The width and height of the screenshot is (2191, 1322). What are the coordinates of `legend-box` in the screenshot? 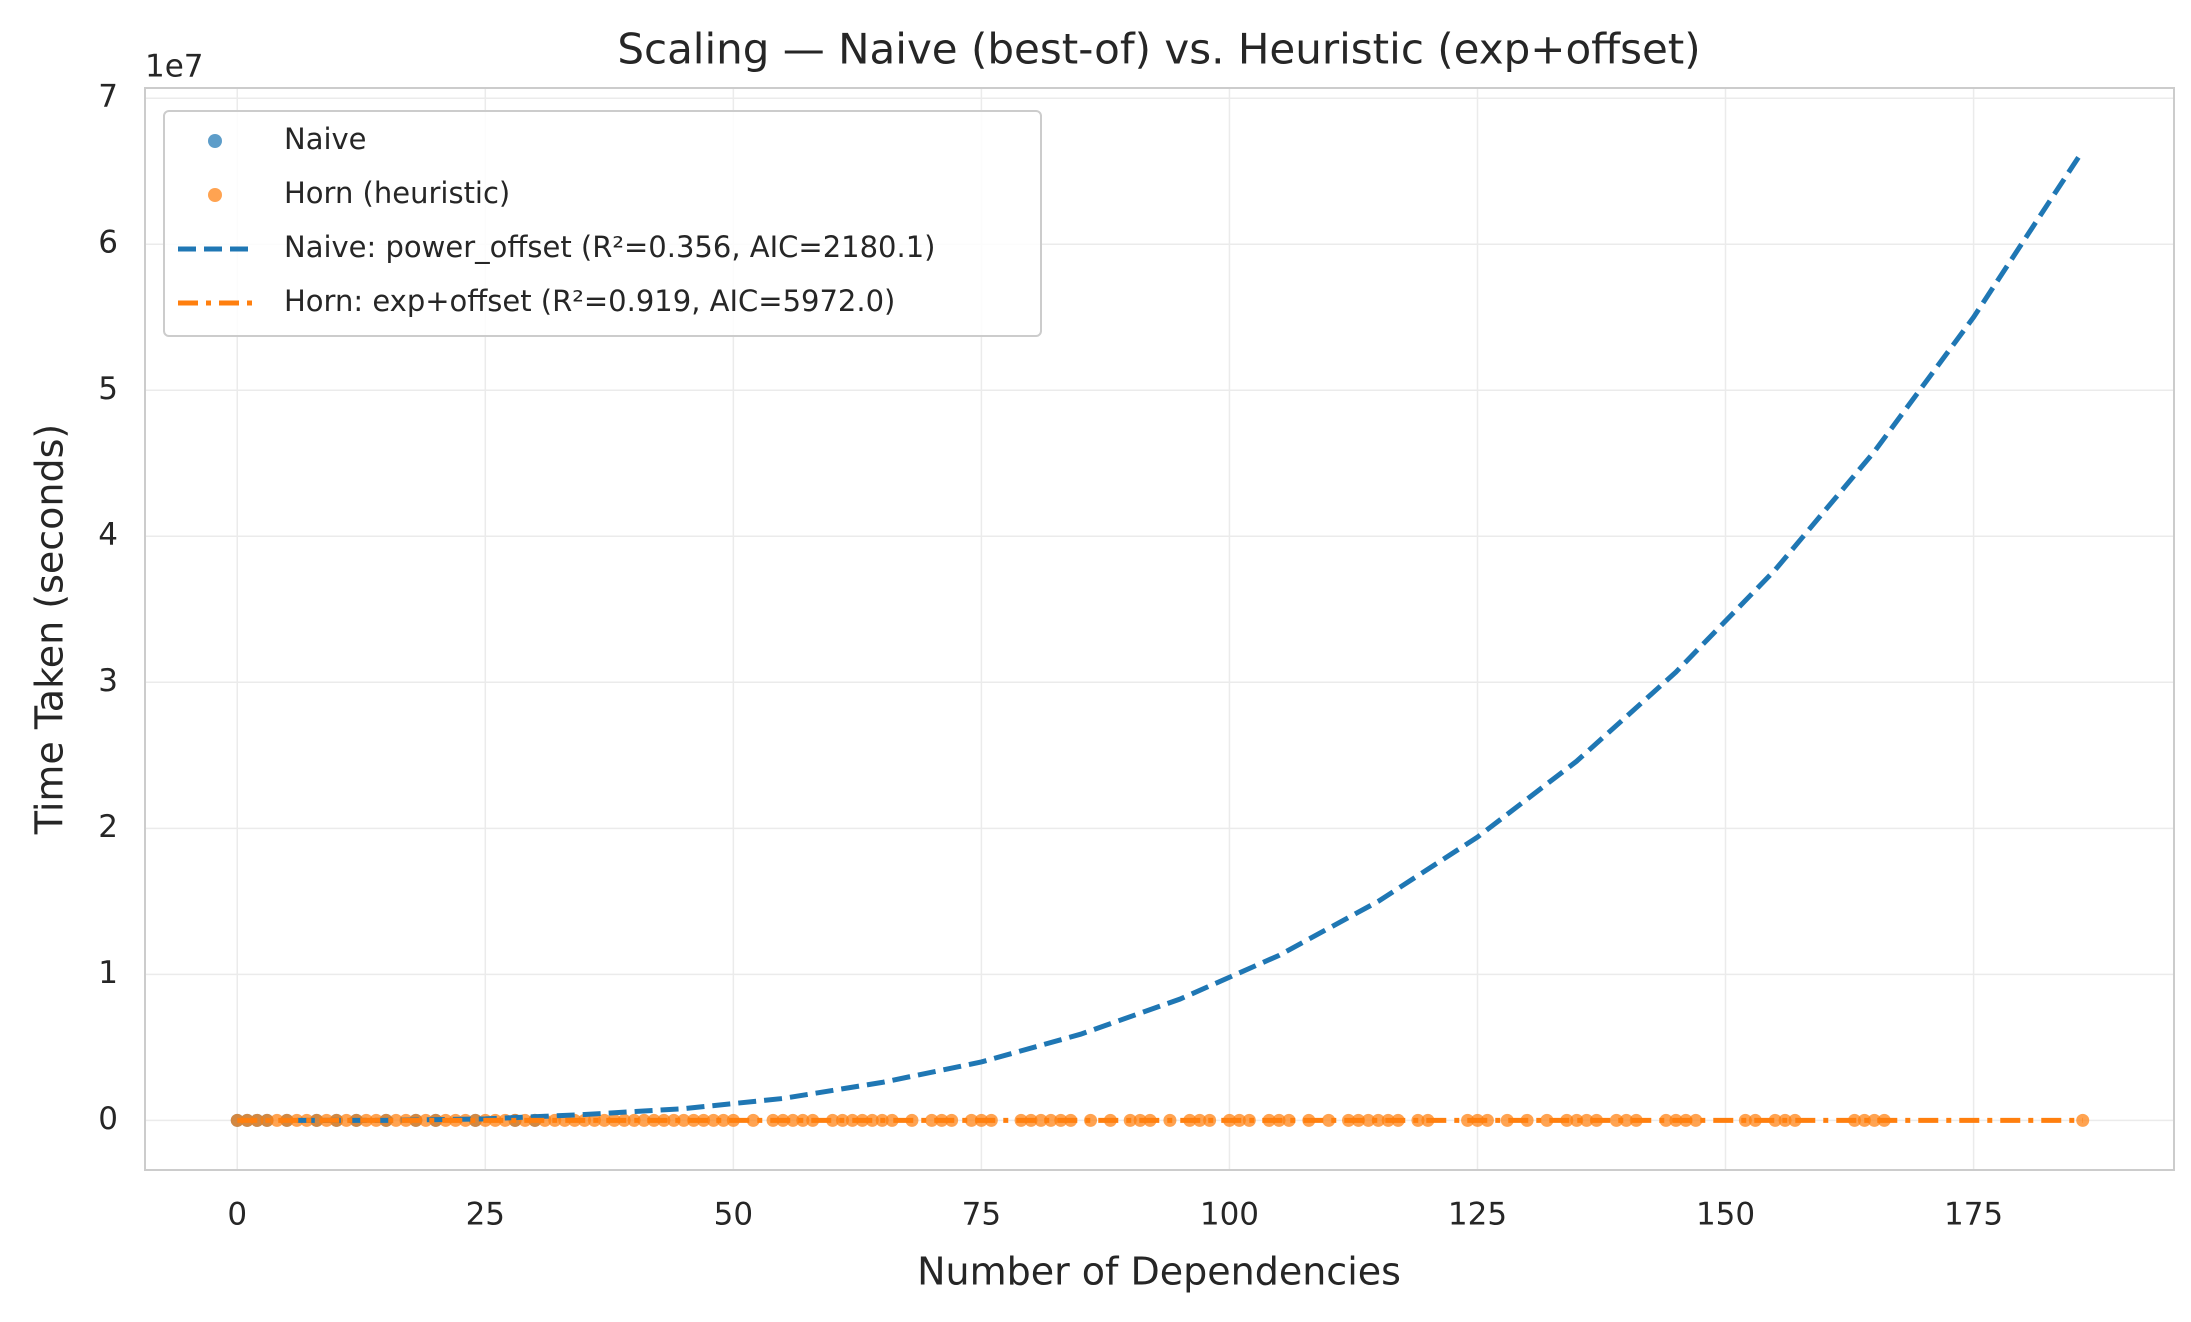 It's located at (602, 223).